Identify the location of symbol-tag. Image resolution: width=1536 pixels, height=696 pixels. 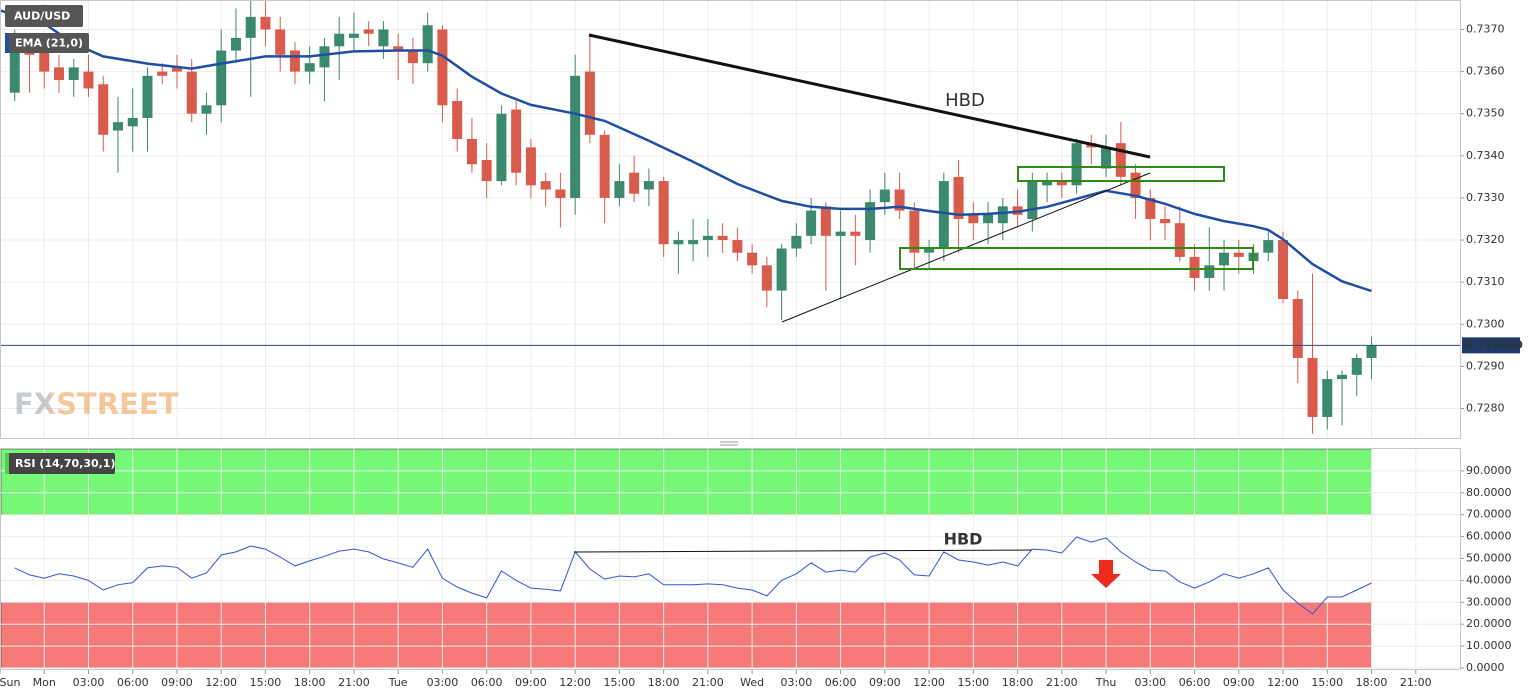
(44, 16).